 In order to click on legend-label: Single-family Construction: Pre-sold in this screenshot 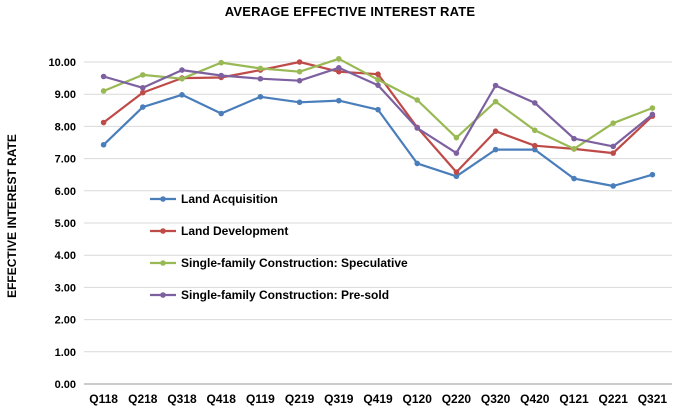, I will do `click(285, 295)`.